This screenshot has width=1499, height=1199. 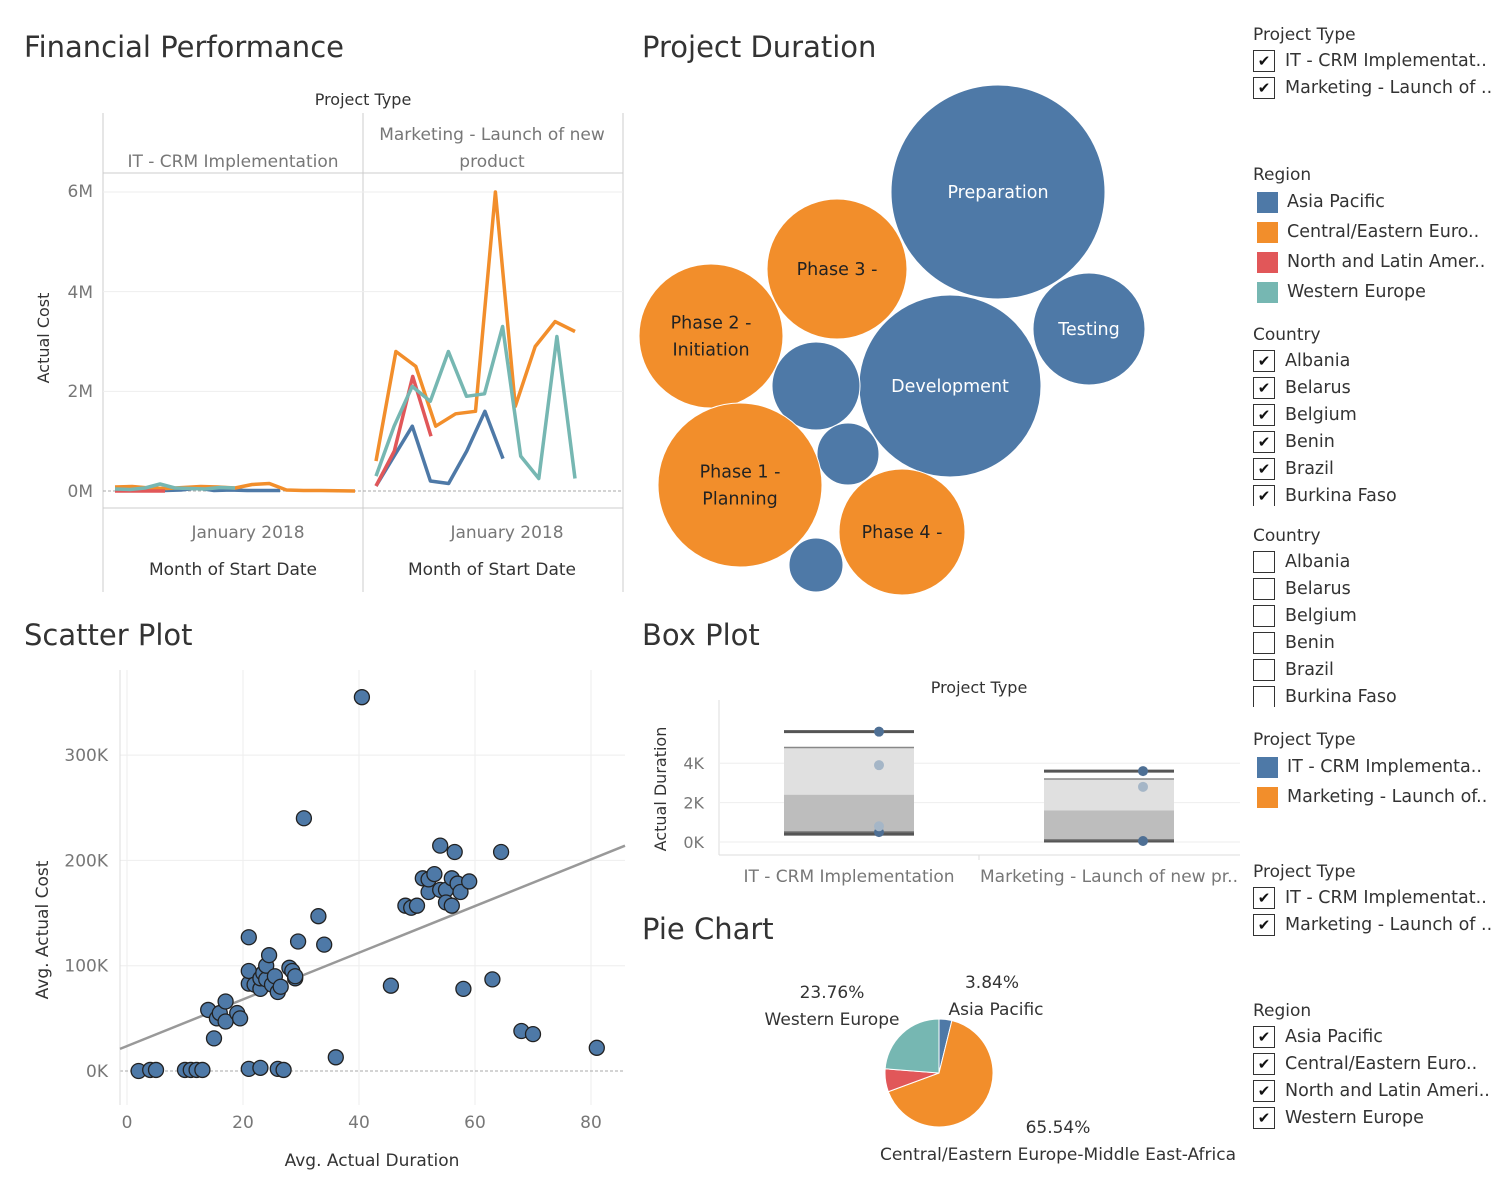 I want to click on fin-y-tick-2m: 2M, so click(x=80, y=392).